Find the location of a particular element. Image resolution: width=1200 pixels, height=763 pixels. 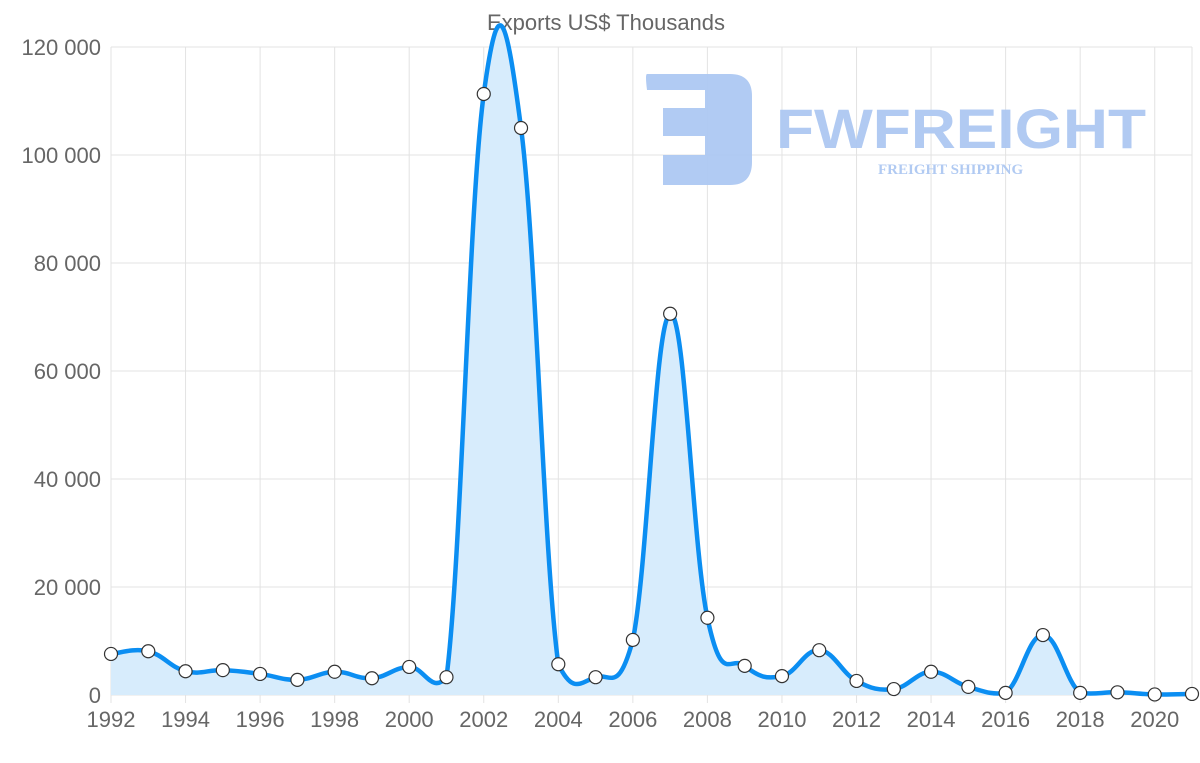

data-point-1996 is located at coordinates (260, 674).